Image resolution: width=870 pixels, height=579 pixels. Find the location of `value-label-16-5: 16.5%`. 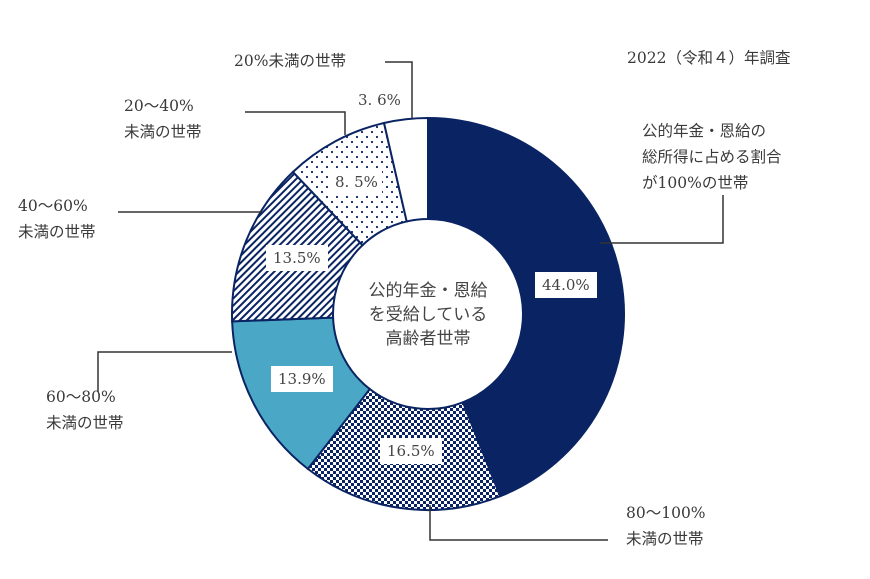

value-label-16-5: 16.5% is located at coordinates (411, 451).